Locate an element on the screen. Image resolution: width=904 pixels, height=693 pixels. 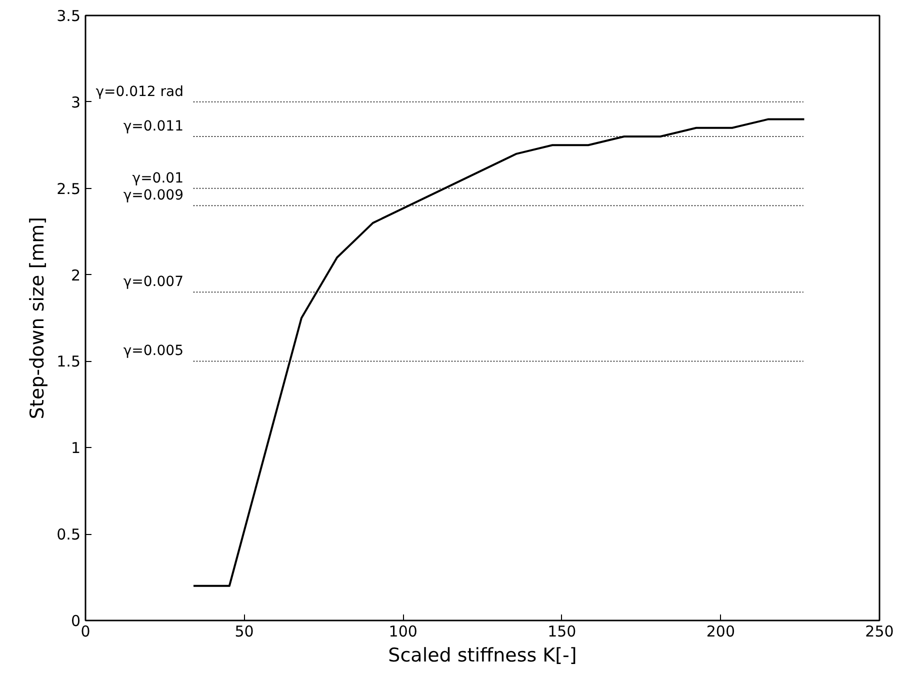
y-tick-label: 3 is located at coordinates (75, 102).